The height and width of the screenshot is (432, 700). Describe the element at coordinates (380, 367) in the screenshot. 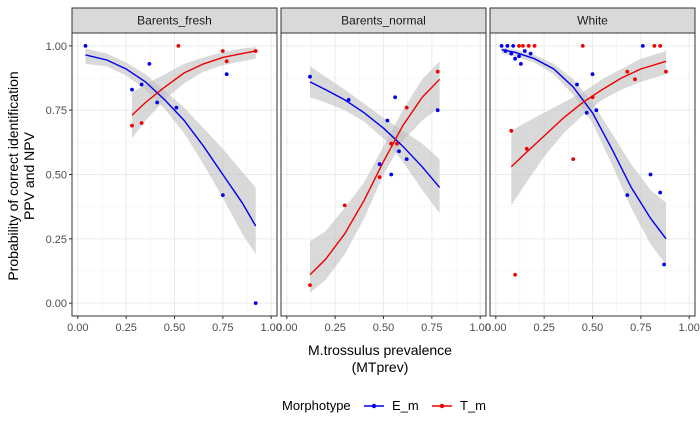

I see `x-axis-title-line2: (MTprev)` at that location.